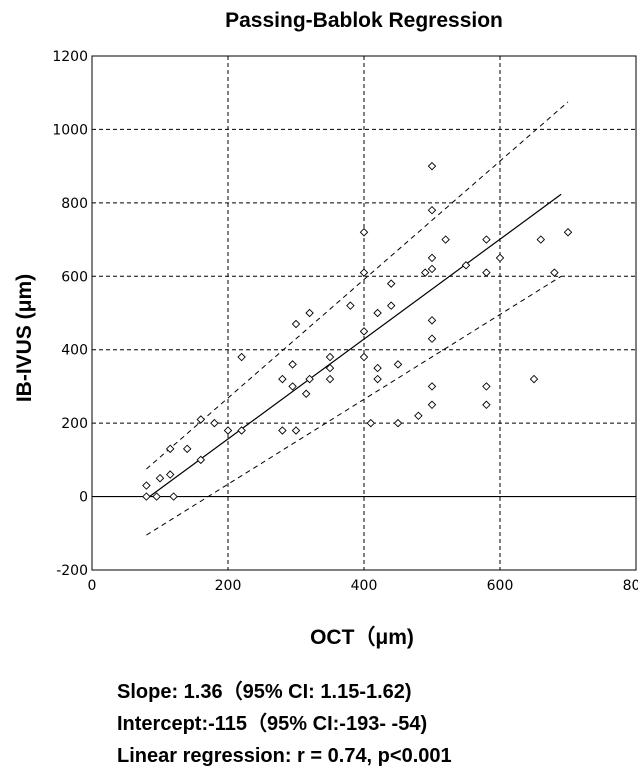 This screenshot has height=772, width=638. I want to click on y-tick-label-7: 1200, so click(70, 57).